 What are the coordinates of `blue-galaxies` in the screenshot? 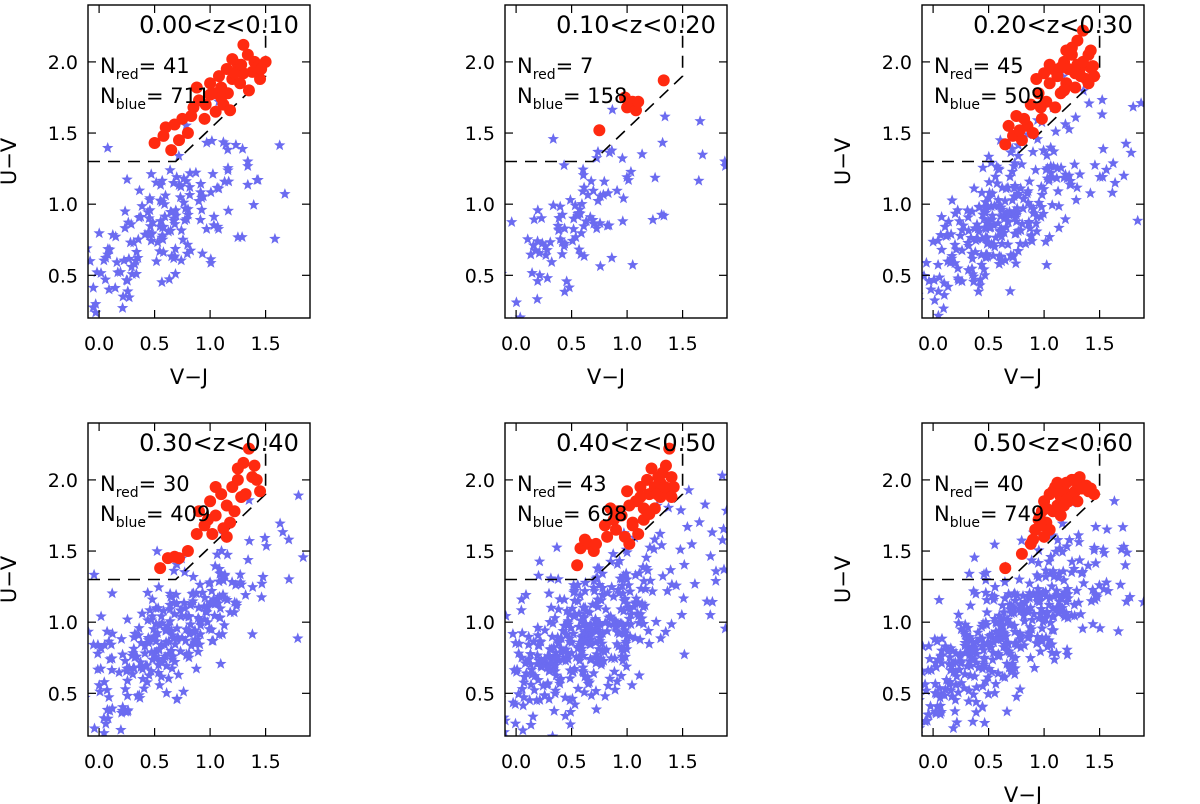 It's located at (616, 208).